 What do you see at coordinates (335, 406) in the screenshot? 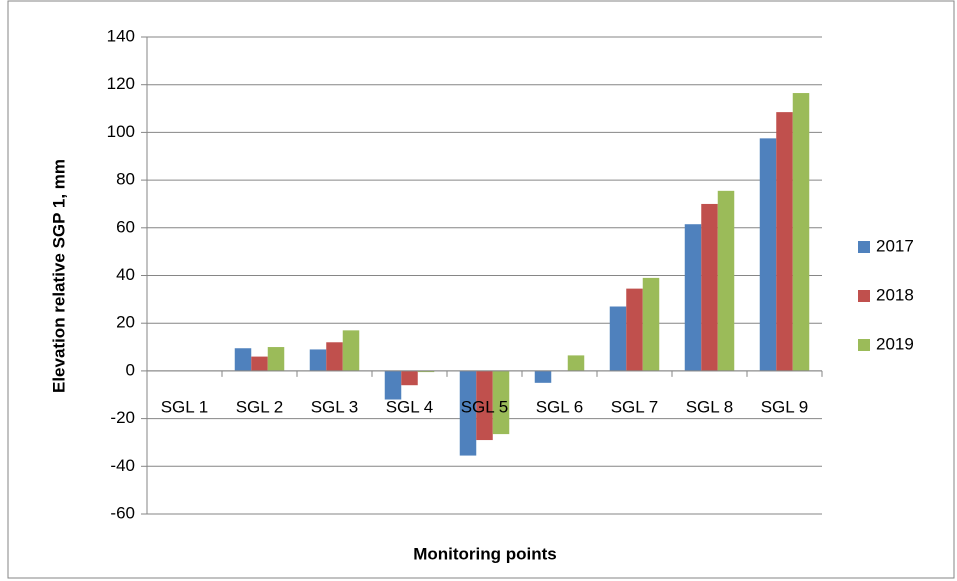
I see `x-tick-label: SGL 3` at bounding box center [335, 406].